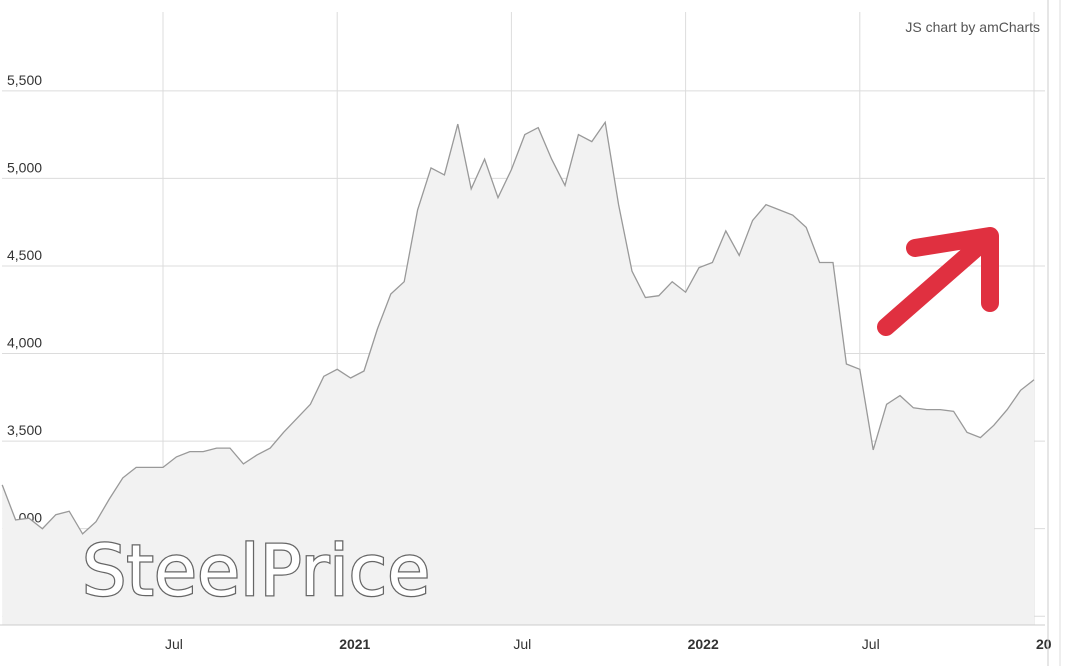 This screenshot has width=1080, height=666. What do you see at coordinates (24, 343) in the screenshot?
I see `y-tick-label: 4,000` at bounding box center [24, 343].